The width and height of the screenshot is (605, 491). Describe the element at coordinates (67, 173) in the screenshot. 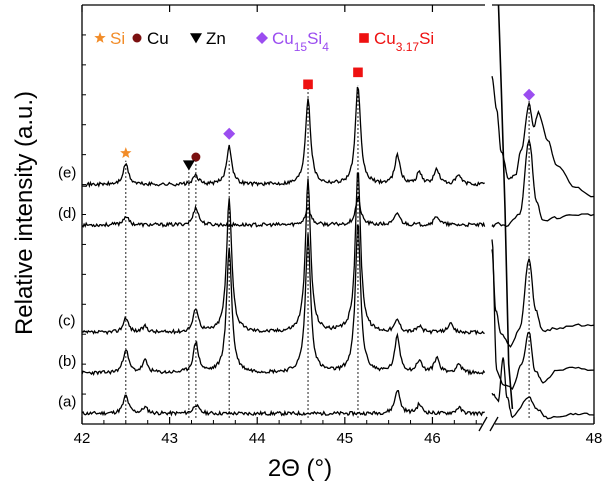

I see `trace-label: (e)` at that location.